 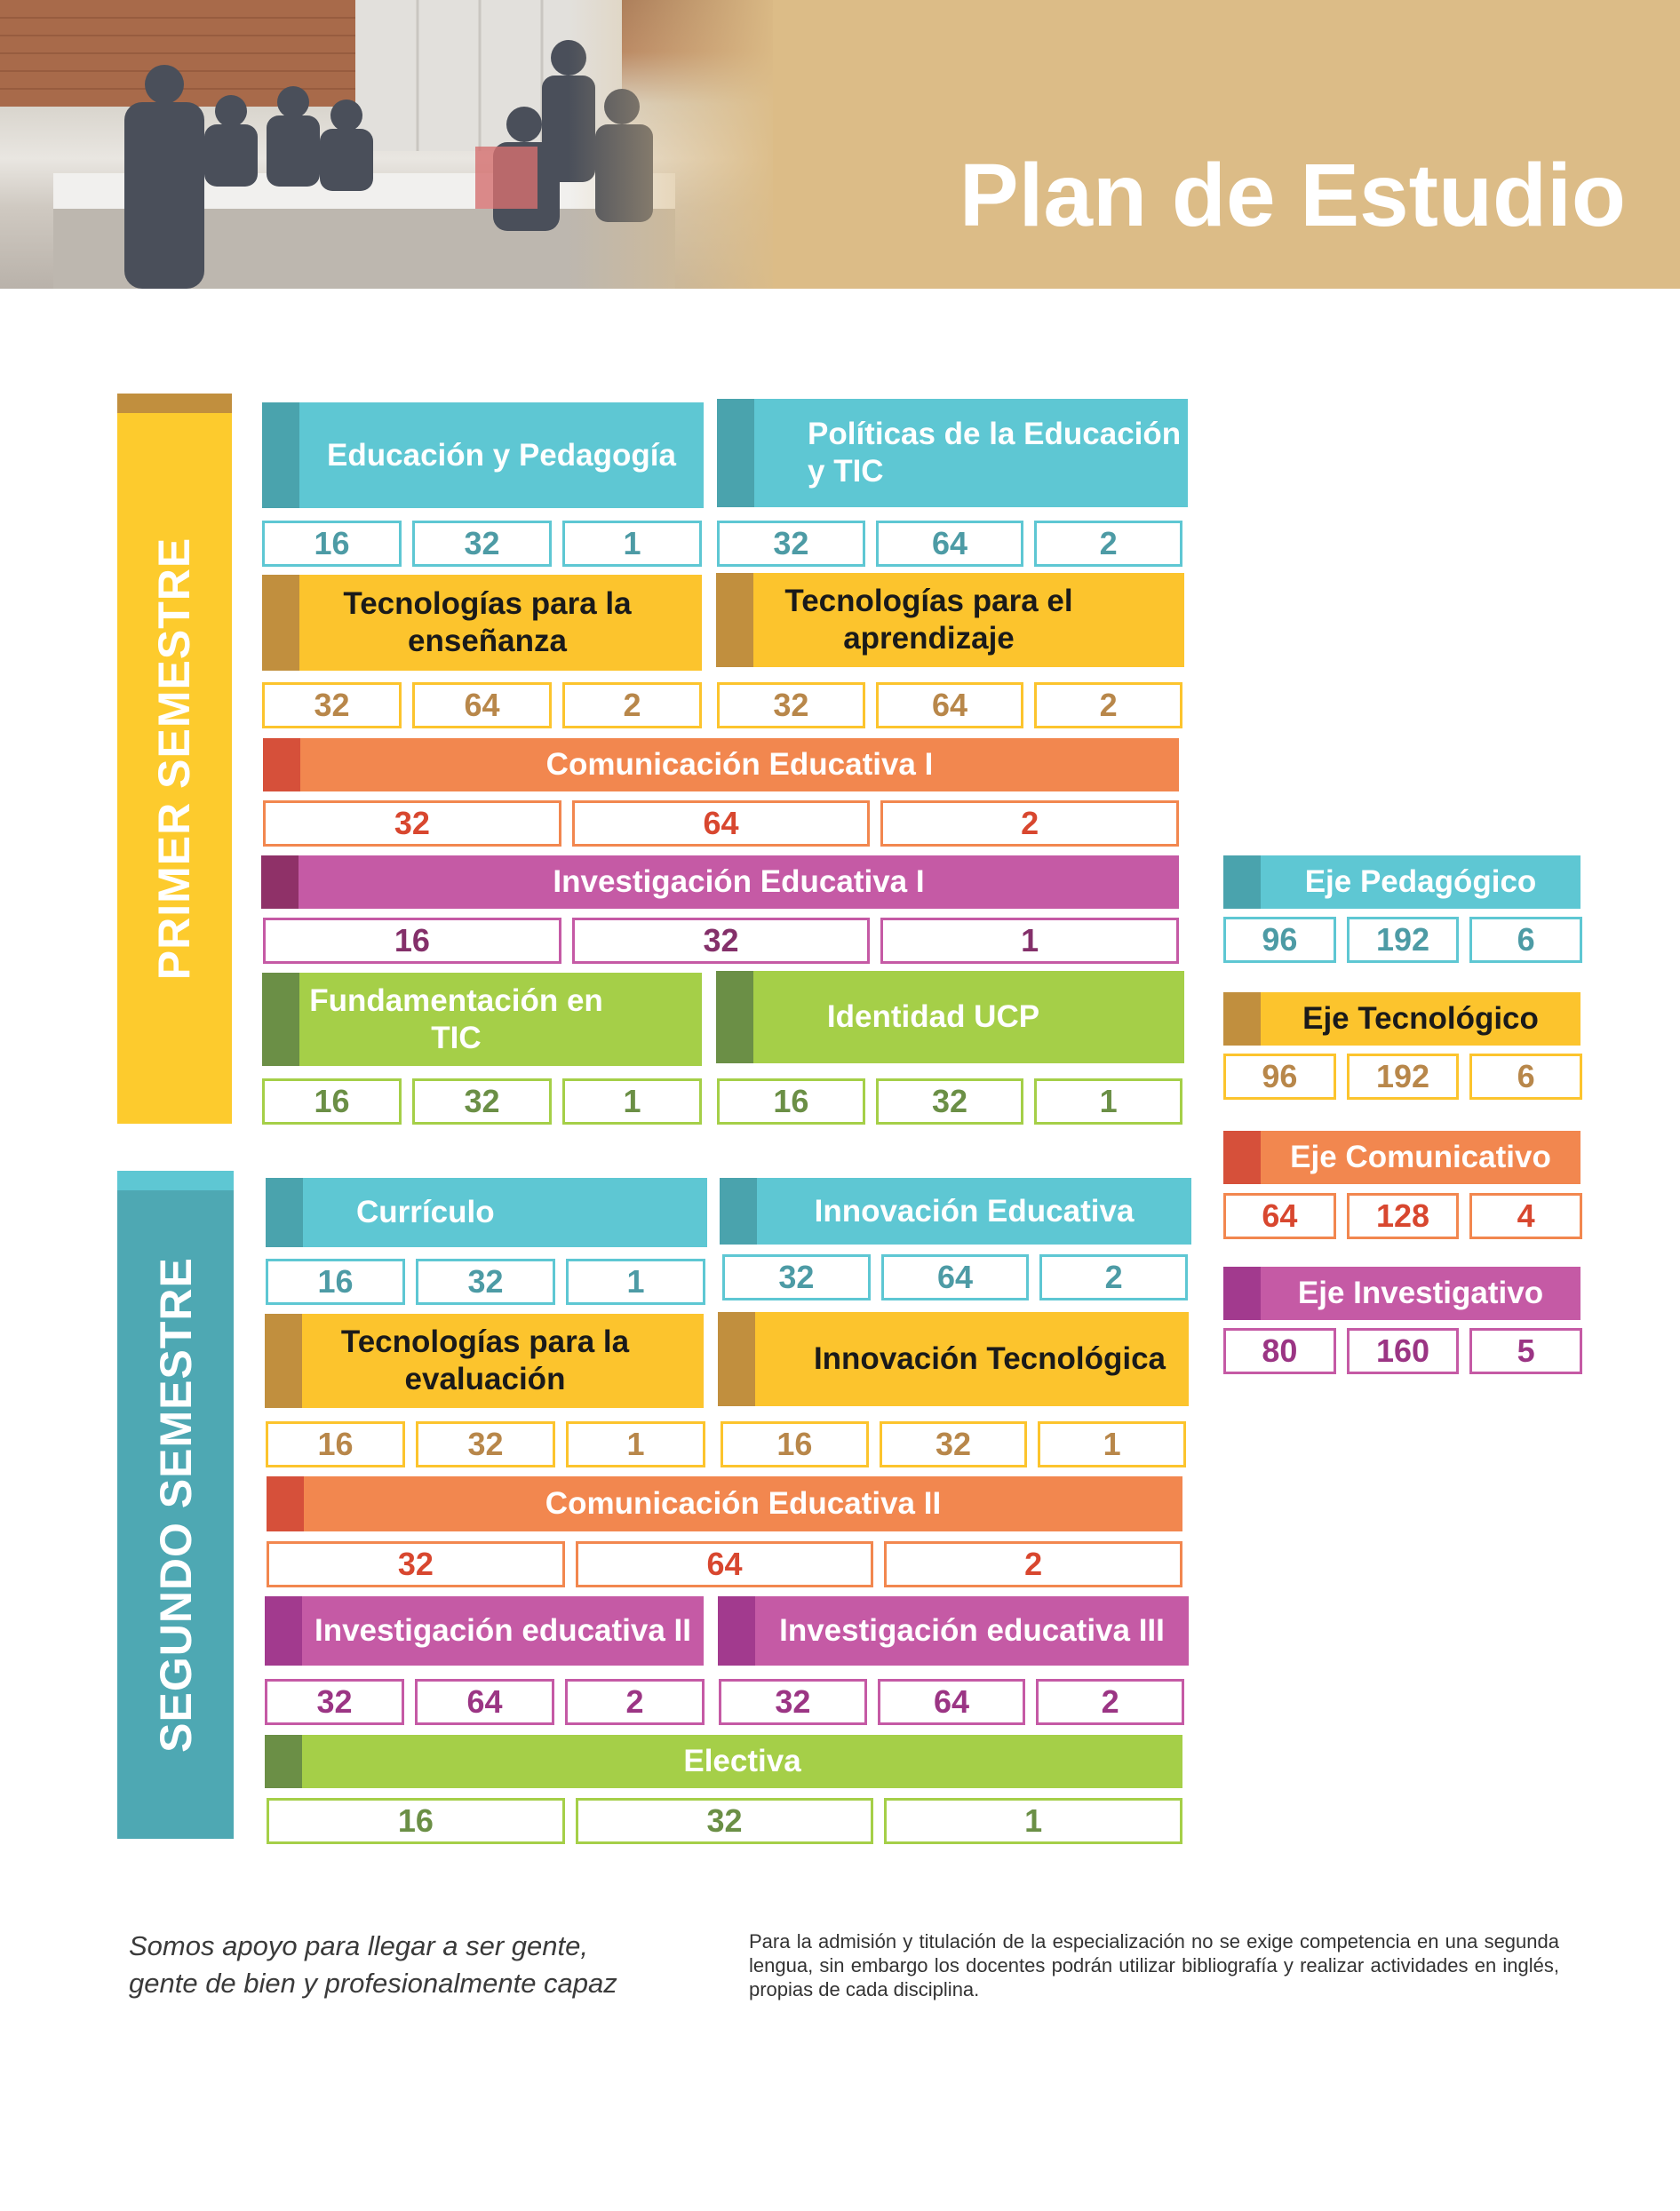 I want to click on page-title: Plan de Estudio, so click(x=1292, y=196).